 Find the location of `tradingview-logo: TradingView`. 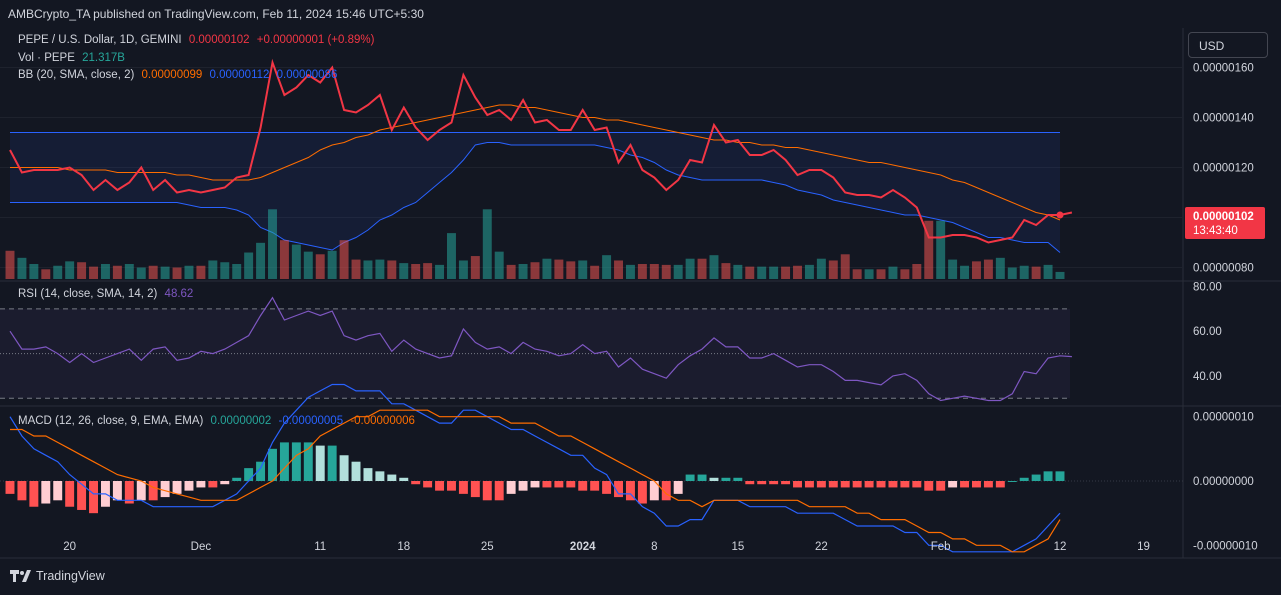

tradingview-logo: TradingView is located at coordinates (57, 576).